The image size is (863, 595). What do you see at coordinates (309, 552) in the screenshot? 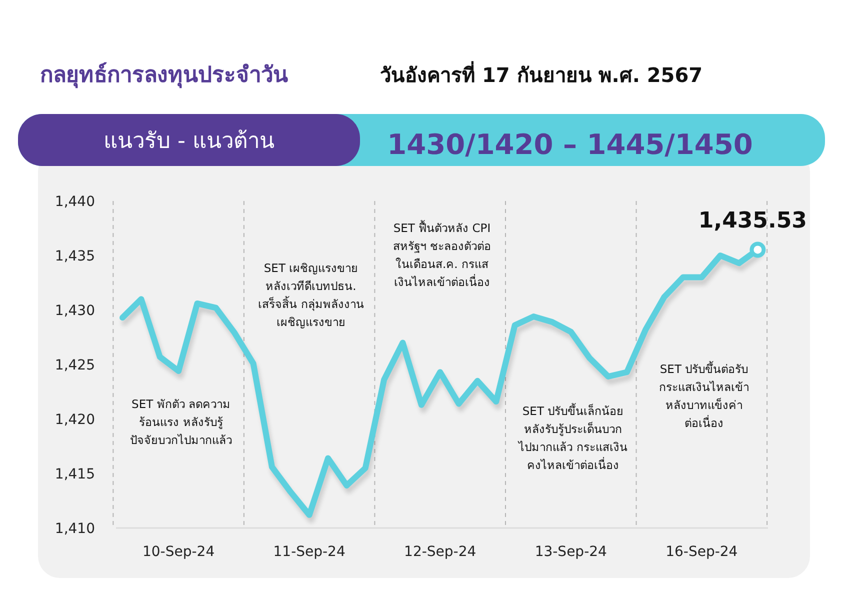
I see `x-tick-label: 11-Sep-24` at bounding box center [309, 552].